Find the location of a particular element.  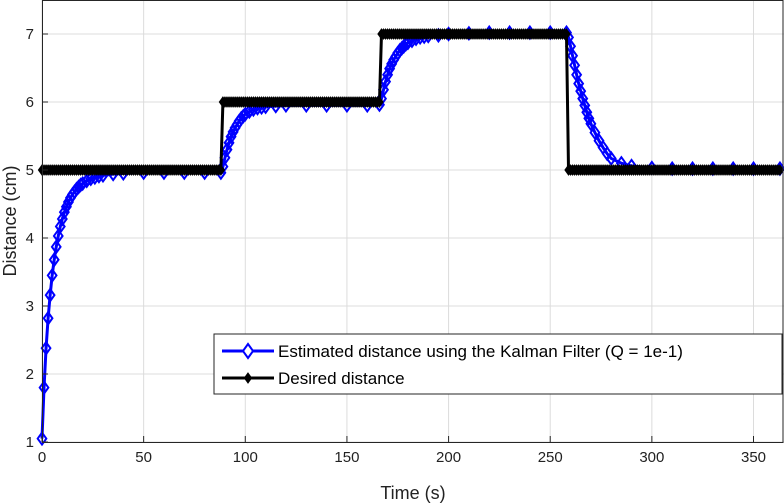

legend-marker-desired is located at coordinates (248, 378).